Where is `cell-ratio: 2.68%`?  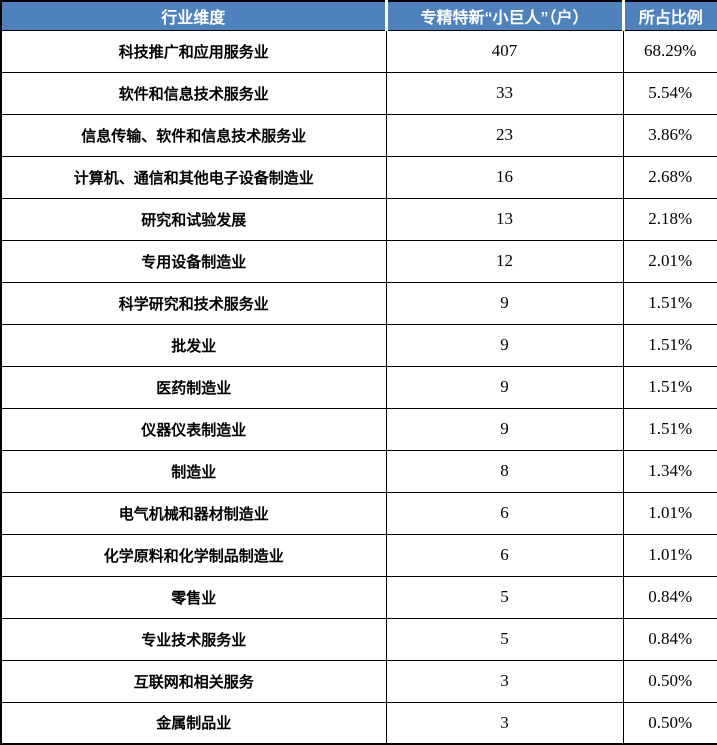
cell-ratio: 2.68% is located at coordinates (669, 177).